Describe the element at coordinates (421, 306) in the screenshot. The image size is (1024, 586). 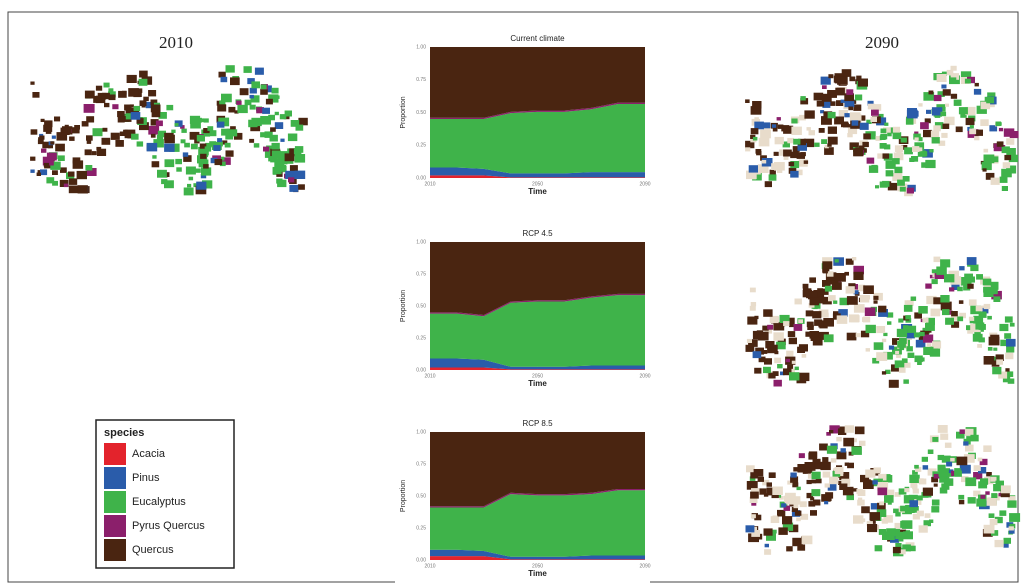
I see `y-tick-label: 0.50` at that location.